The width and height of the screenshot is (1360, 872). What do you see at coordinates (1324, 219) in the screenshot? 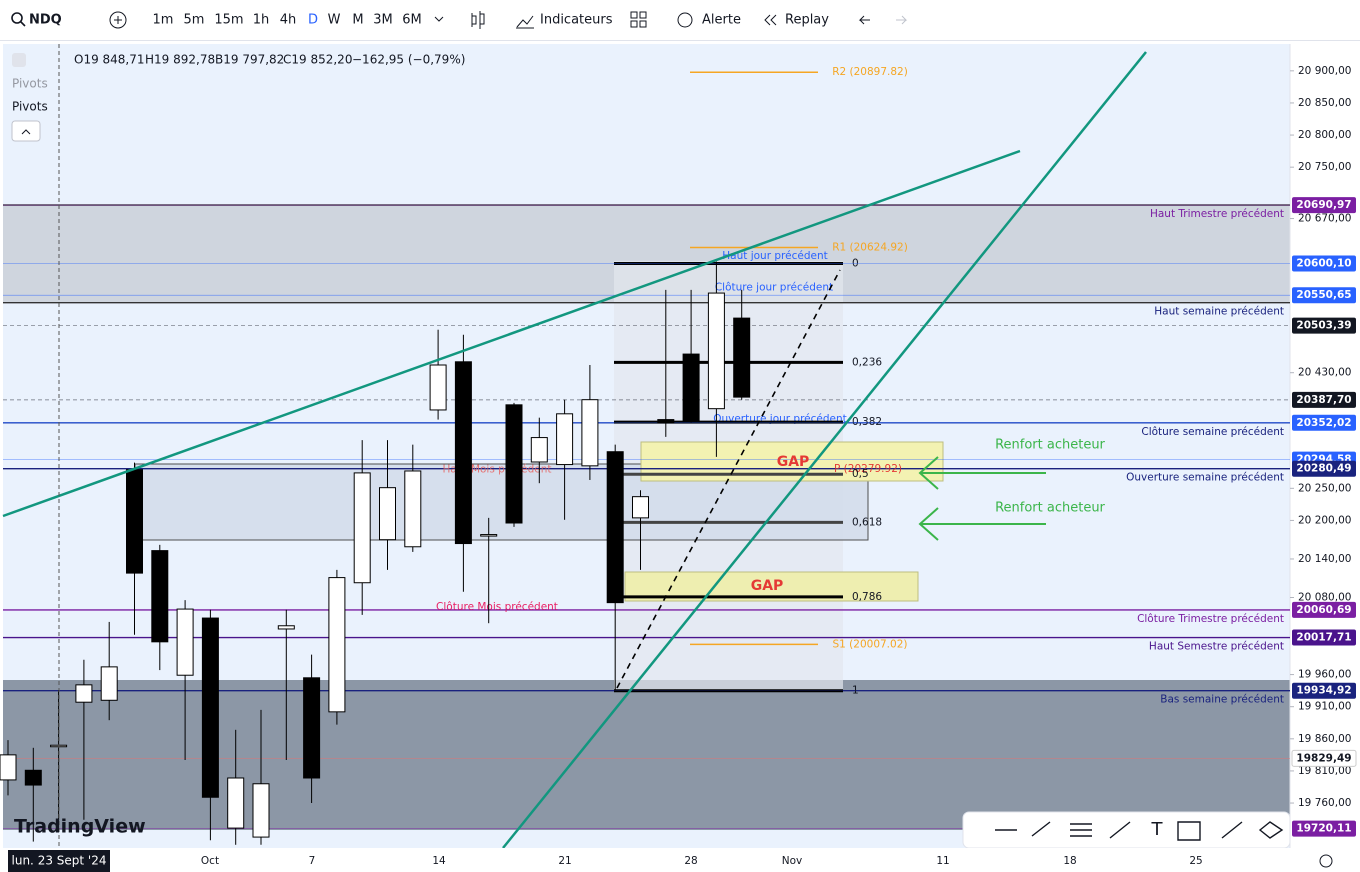
I see `price-tick-label: 20 670,00` at bounding box center [1324, 219].